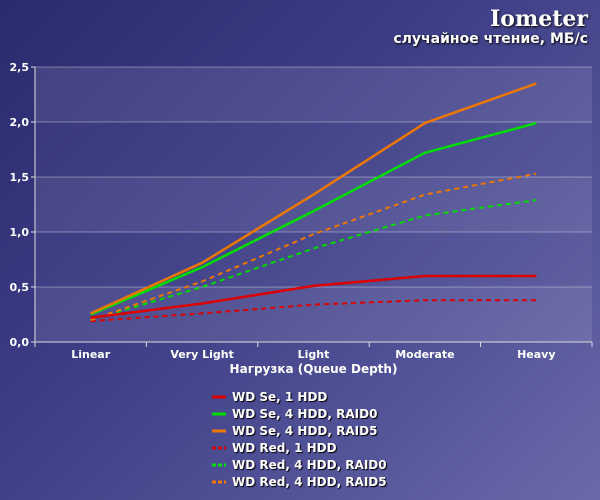 This screenshot has width=600, height=500. Describe the element at coordinates (539, 19) in the screenshot. I see `chart-title: Iometer` at that location.